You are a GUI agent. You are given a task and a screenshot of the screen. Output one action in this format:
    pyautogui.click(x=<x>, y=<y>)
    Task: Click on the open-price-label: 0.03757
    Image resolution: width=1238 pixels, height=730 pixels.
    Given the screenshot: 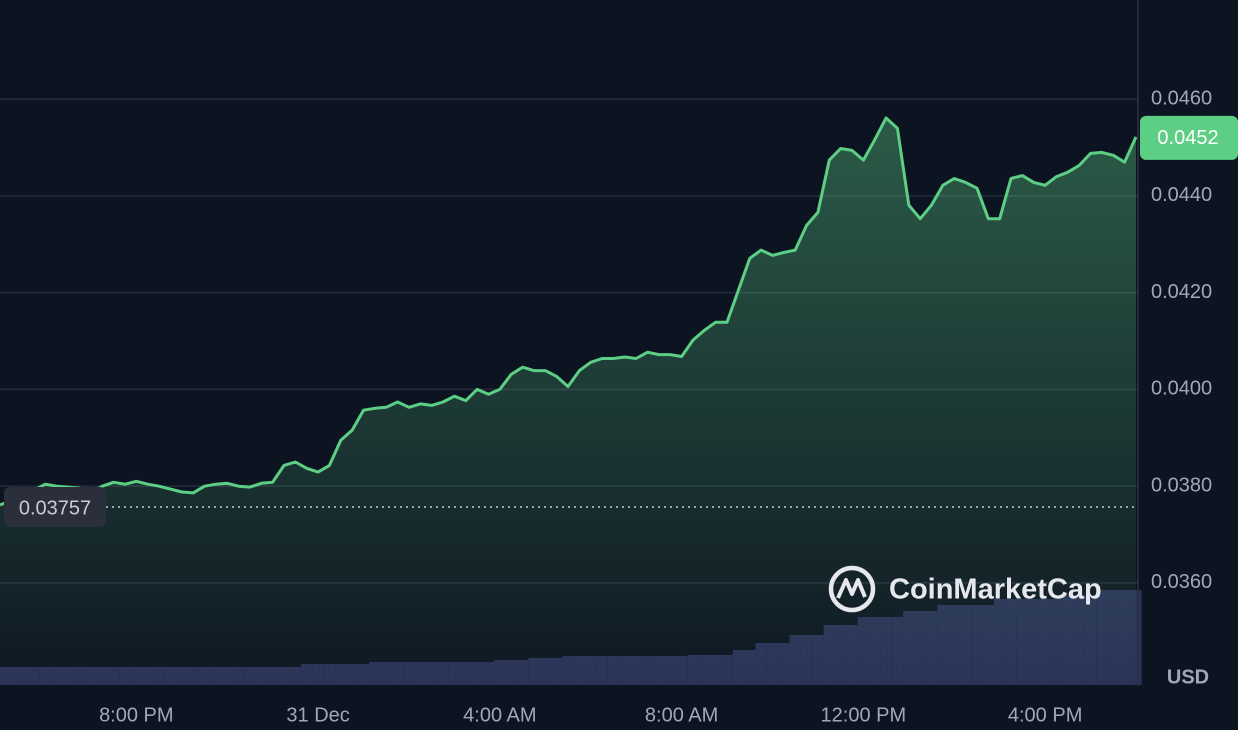 What is the action you would take?
    pyautogui.click(x=55, y=508)
    